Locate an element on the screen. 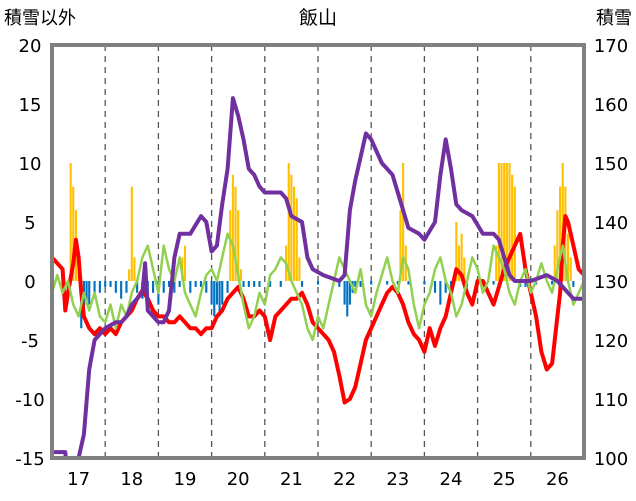 Image resolution: width=636 pixels, height=501 pixels. left-tick-label-6: 15 is located at coordinates (30, 105).